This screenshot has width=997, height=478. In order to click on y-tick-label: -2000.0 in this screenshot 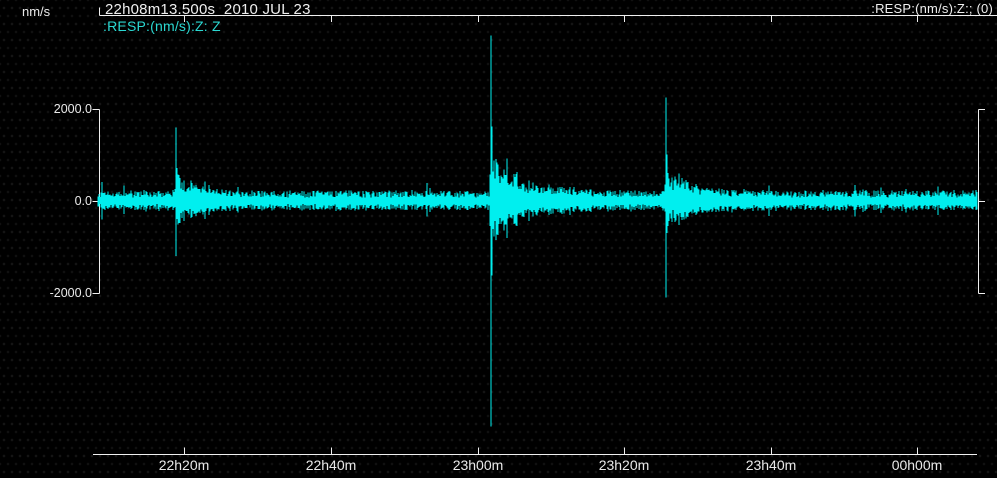, I will do `click(70, 293)`.